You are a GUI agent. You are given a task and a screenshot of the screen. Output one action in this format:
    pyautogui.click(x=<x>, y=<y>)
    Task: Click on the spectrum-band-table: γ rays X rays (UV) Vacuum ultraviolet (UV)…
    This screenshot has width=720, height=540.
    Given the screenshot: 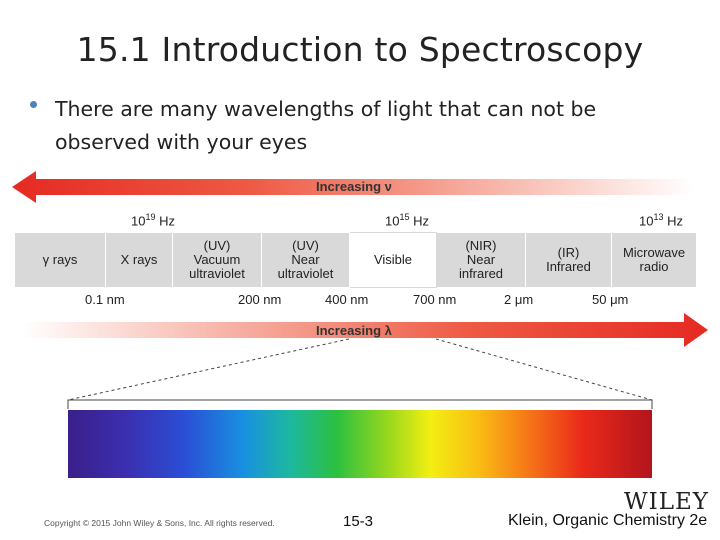 What is the action you would take?
    pyautogui.click(x=355, y=260)
    